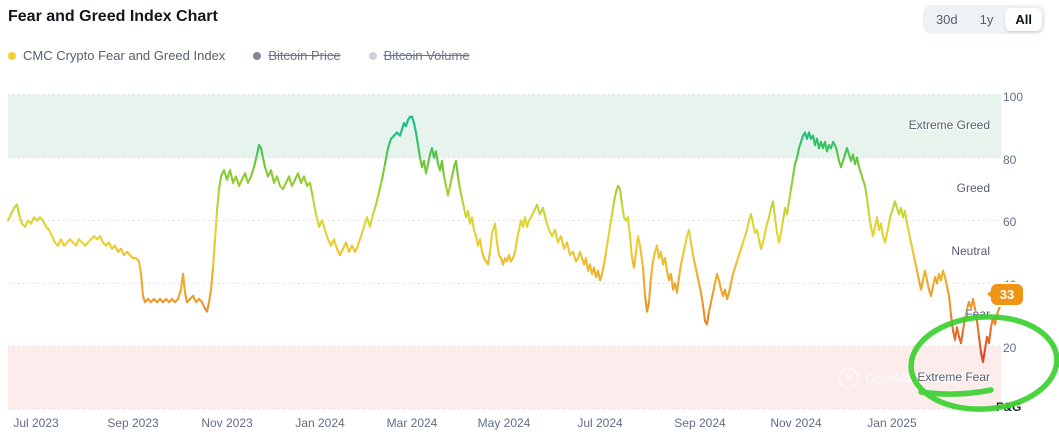 The height and width of the screenshot is (441, 1059). I want to click on x-axis-tick-jan-2024: Jan 2024, so click(320, 423).